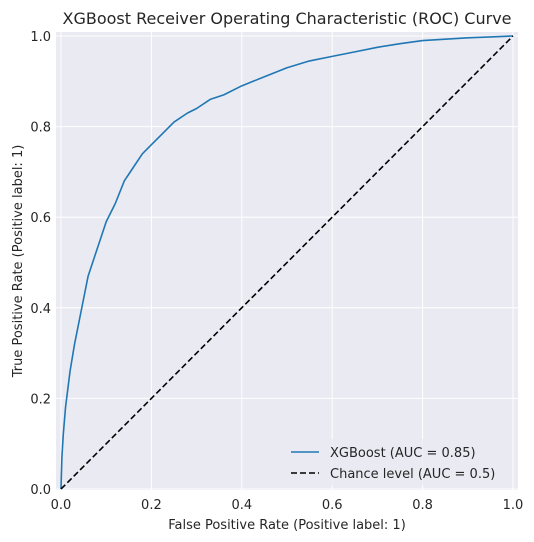  Describe the element at coordinates (287, 525) in the screenshot. I see `x-axis-label: False Positive Rate (Positive label: 1)` at that location.